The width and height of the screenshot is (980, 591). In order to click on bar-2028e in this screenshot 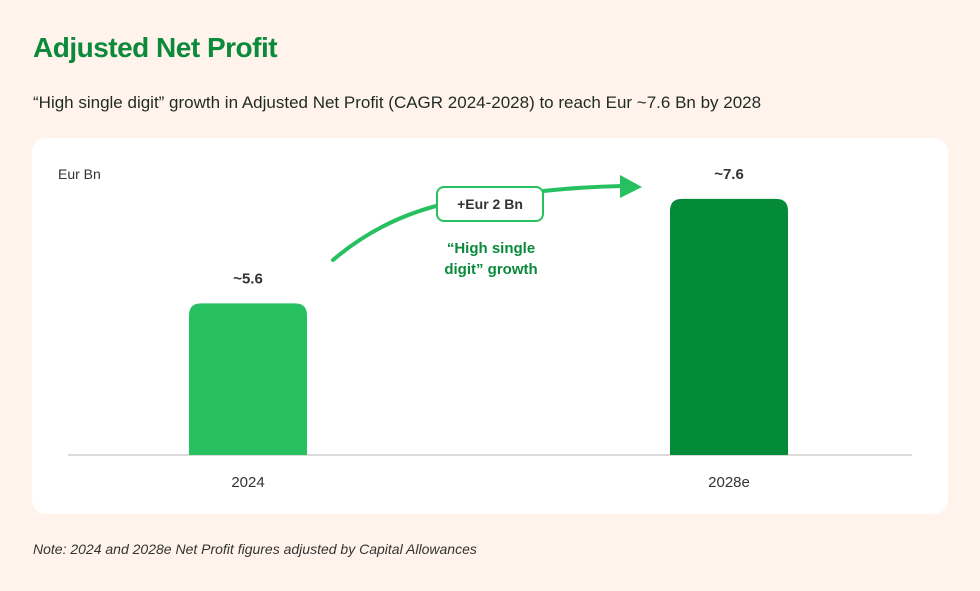, I will do `click(729, 327)`.